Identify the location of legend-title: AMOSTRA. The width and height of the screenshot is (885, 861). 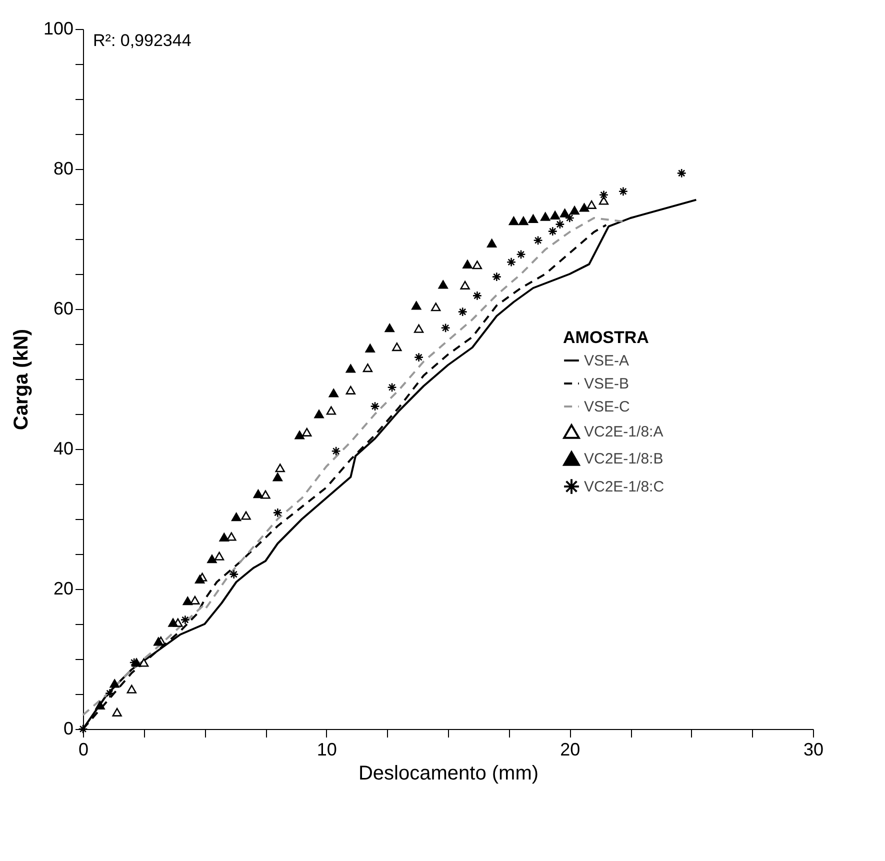
(606, 337).